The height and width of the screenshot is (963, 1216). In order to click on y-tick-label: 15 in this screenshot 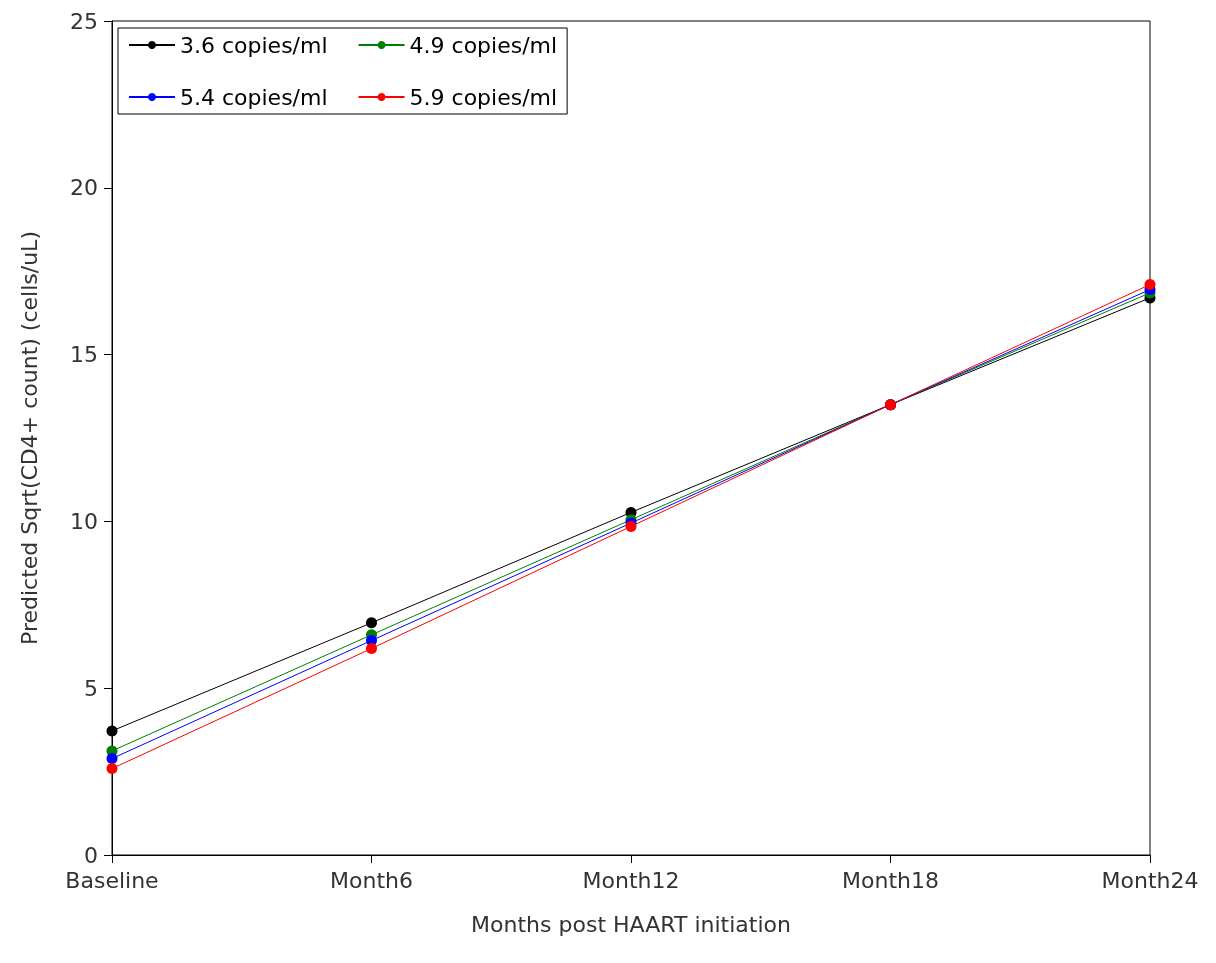, I will do `click(84, 355)`.